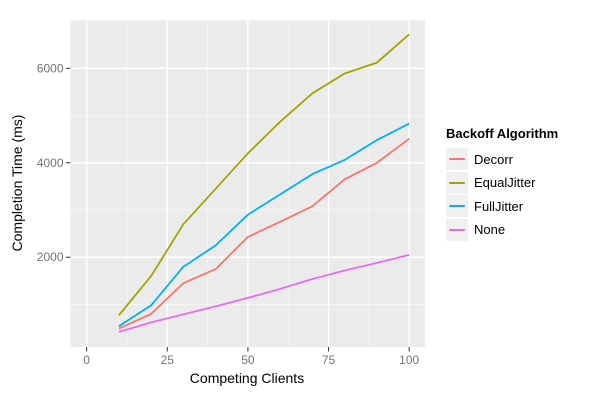 The height and width of the screenshot is (400, 600). What do you see at coordinates (264, 293) in the screenshot?
I see `series-line-none` at bounding box center [264, 293].